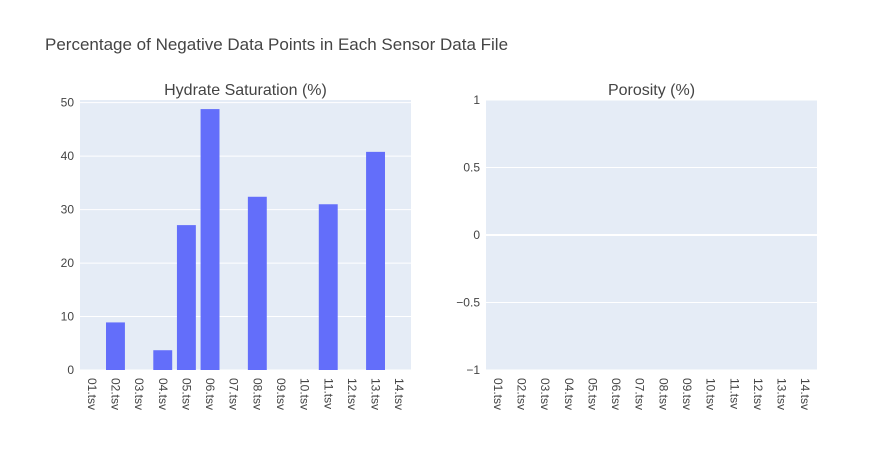 This screenshot has height=450, width=896. What do you see at coordinates (210, 239) in the screenshot?
I see `bar-06-tsv` at bounding box center [210, 239].